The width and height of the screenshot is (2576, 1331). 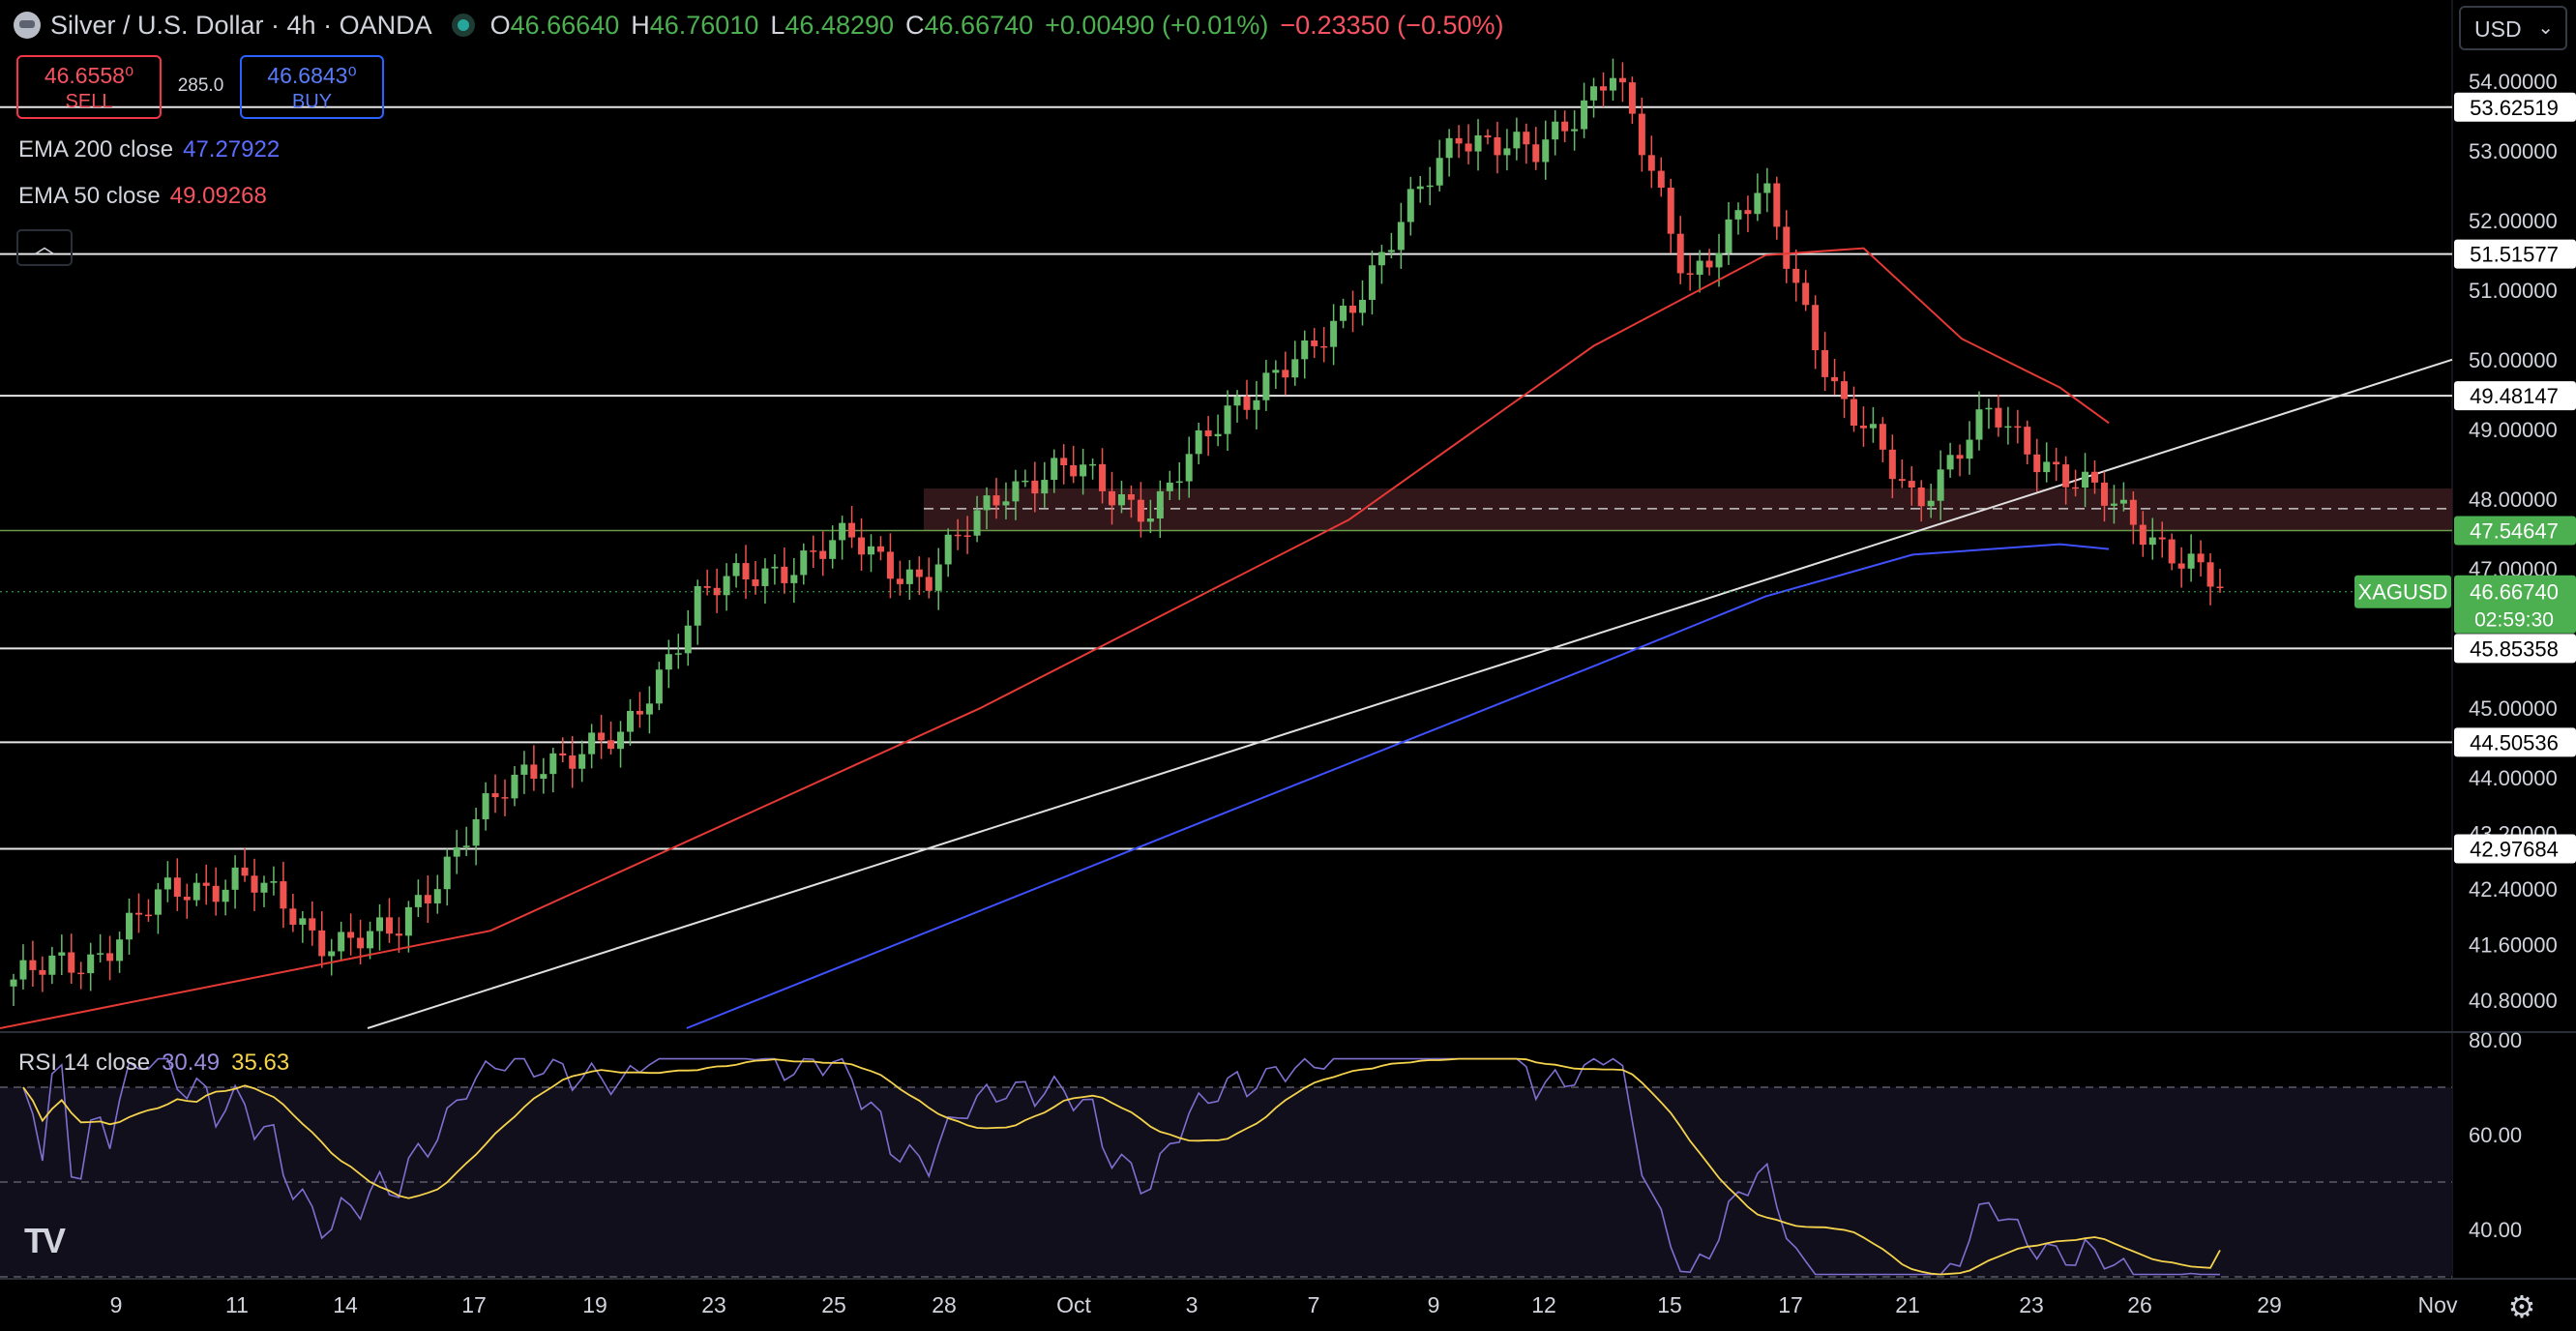 What do you see at coordinates (2513, 82) in the screenshot?
I see `price-tick-label: 54.00000` at bounding box center [2513, 82].